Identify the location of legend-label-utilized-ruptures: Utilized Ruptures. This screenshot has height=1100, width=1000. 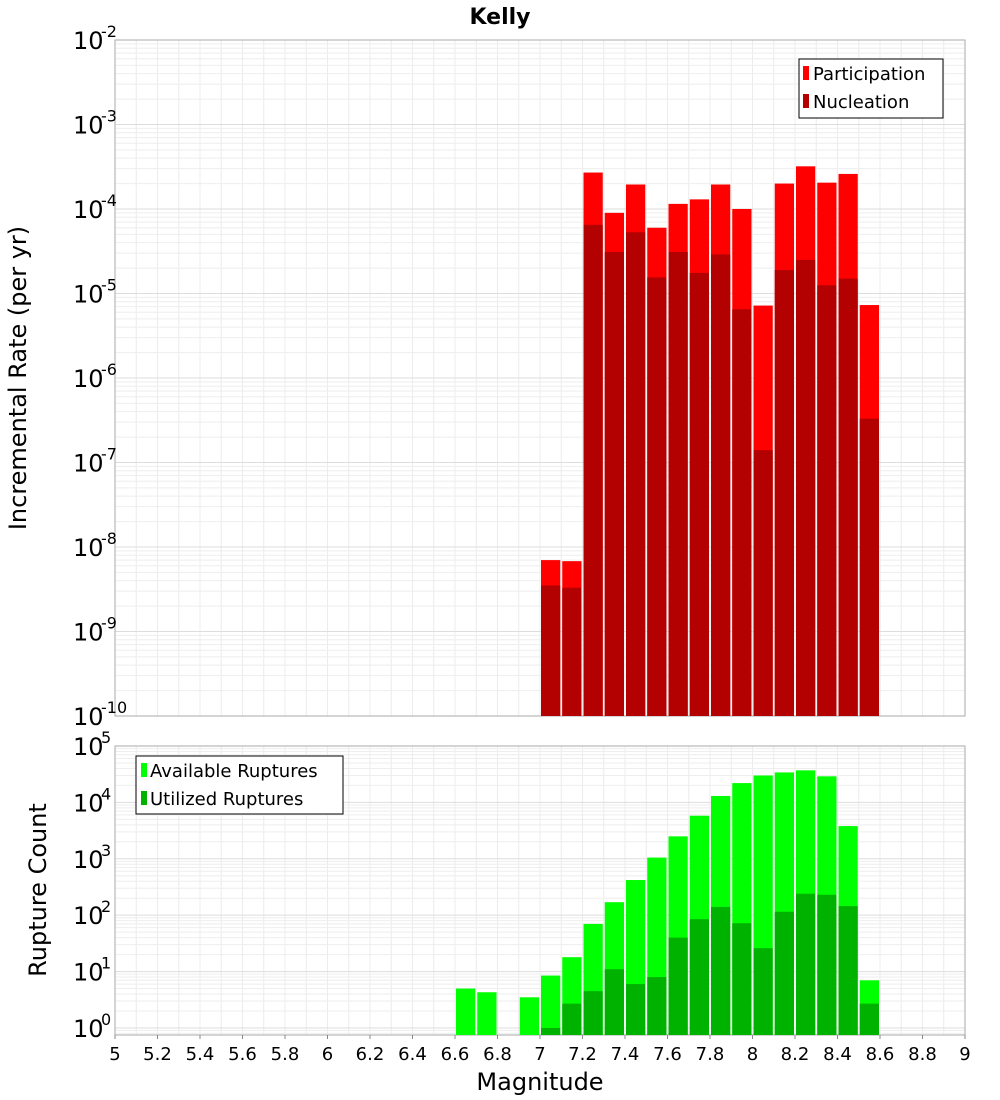
(226, 799).